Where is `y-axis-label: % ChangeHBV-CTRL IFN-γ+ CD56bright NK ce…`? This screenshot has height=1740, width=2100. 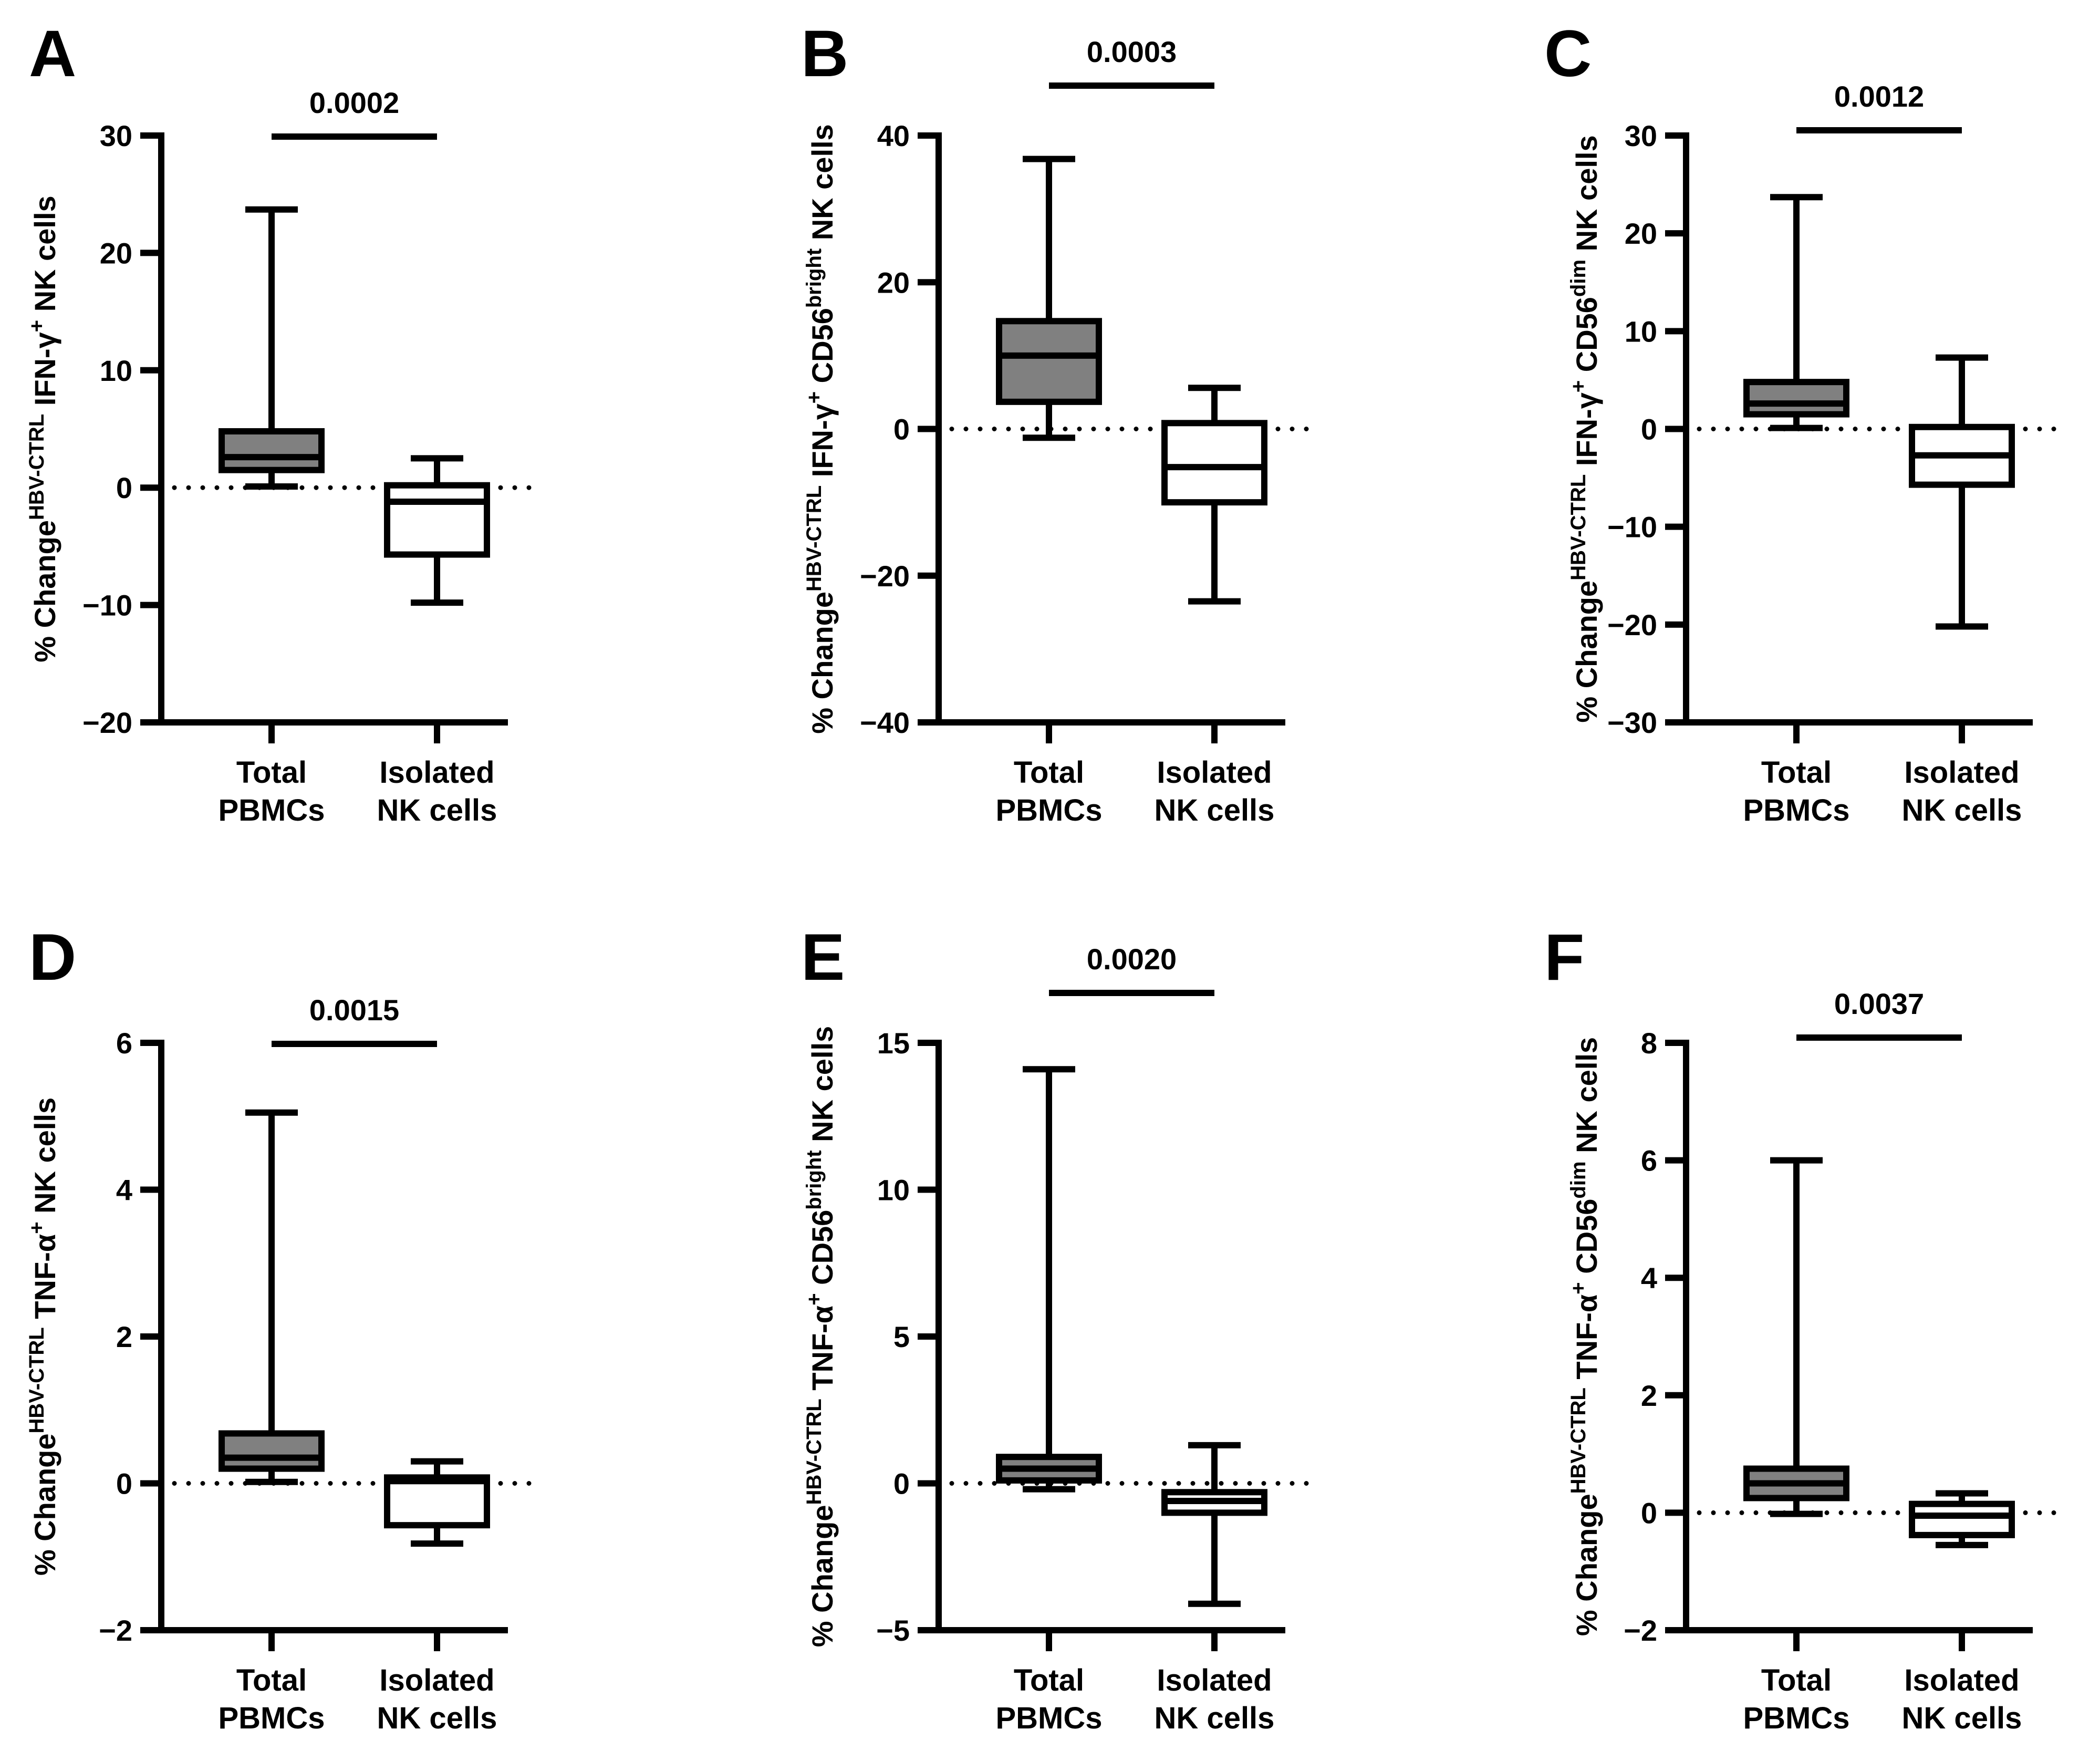 y-axis-label: % ChangeHBV-CTRL IFN-γ+ CD56bright NK ce… is located at coordinates (821, 428).